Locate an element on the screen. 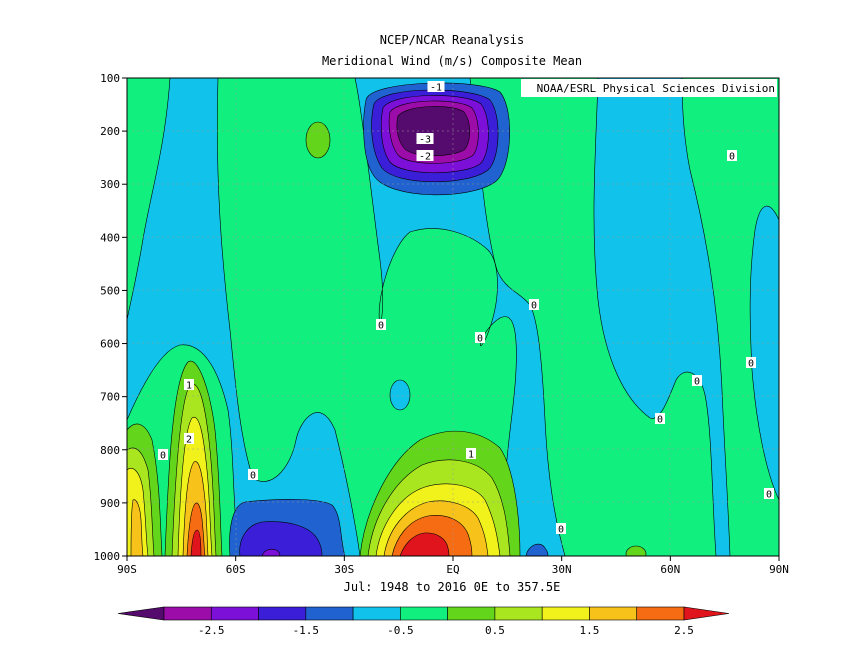  colorbar-label: 2.5 is located at coordinates (684, 630).